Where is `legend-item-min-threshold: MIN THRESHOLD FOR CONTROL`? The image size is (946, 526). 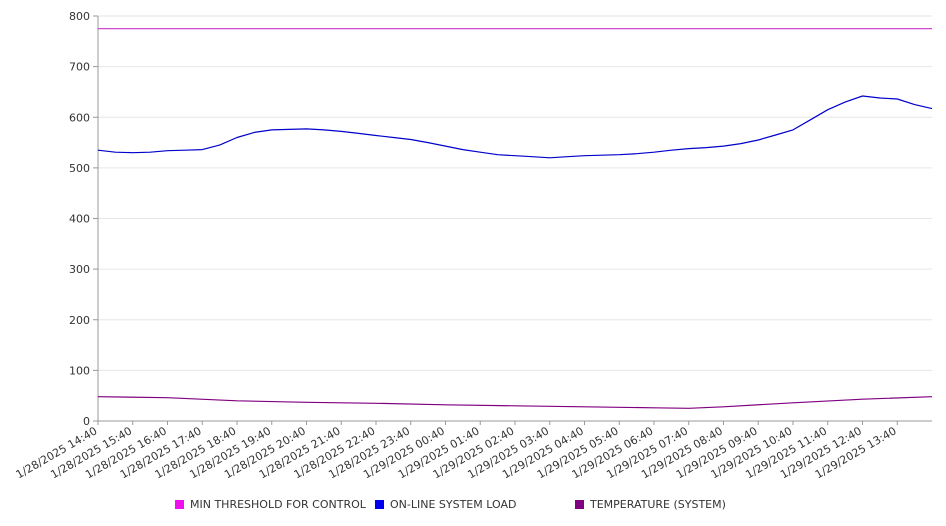 legend-item-min-threshold: MIN THRESHOLD FOR CONTROL is located at coordinates (270, 504).